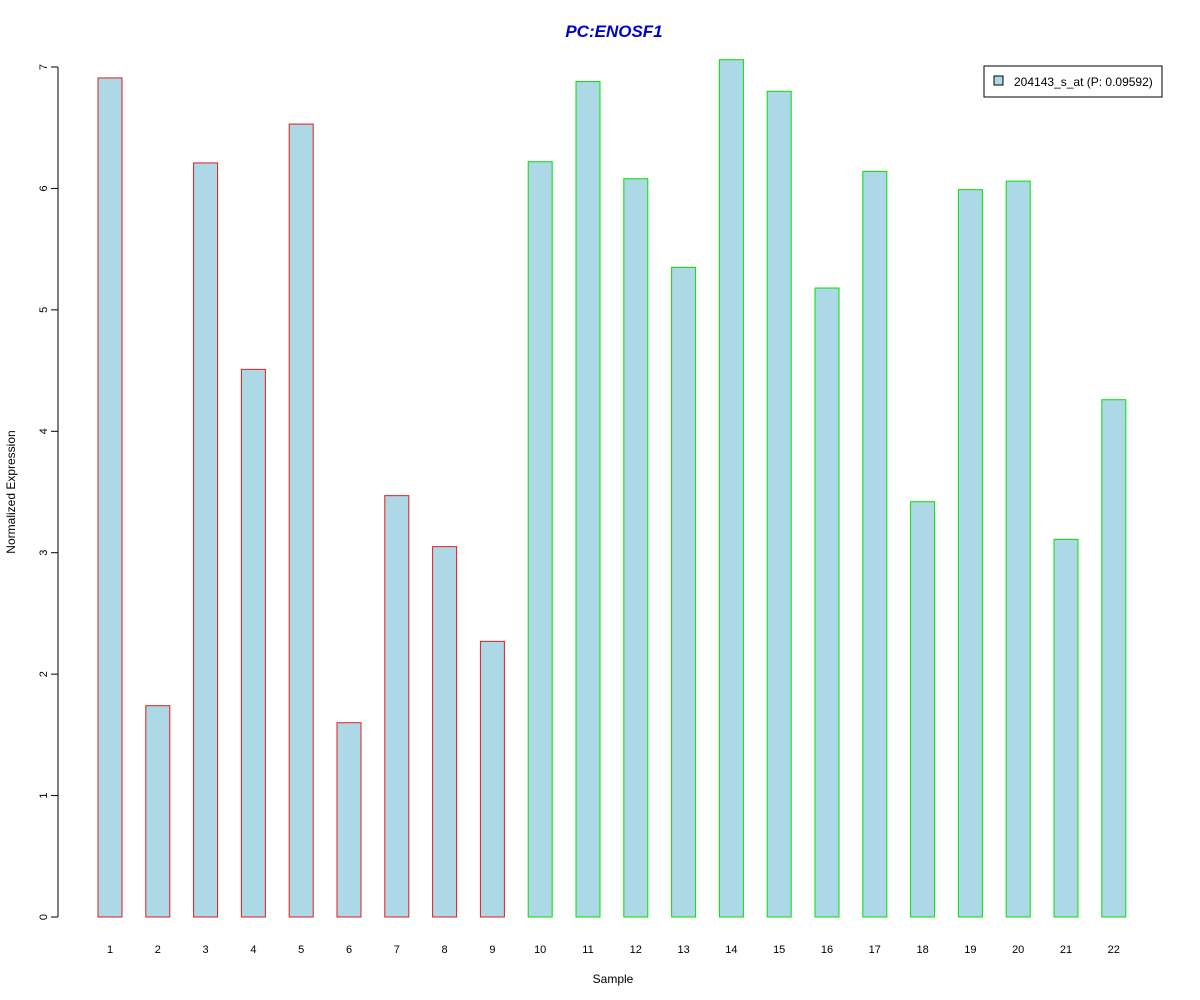 This screenshot has height=1000, width=1200. What do you see at coordinates (397, 950) in the screenshot?
I see `x-tick-label: 7` at bounding box center [397, 950].